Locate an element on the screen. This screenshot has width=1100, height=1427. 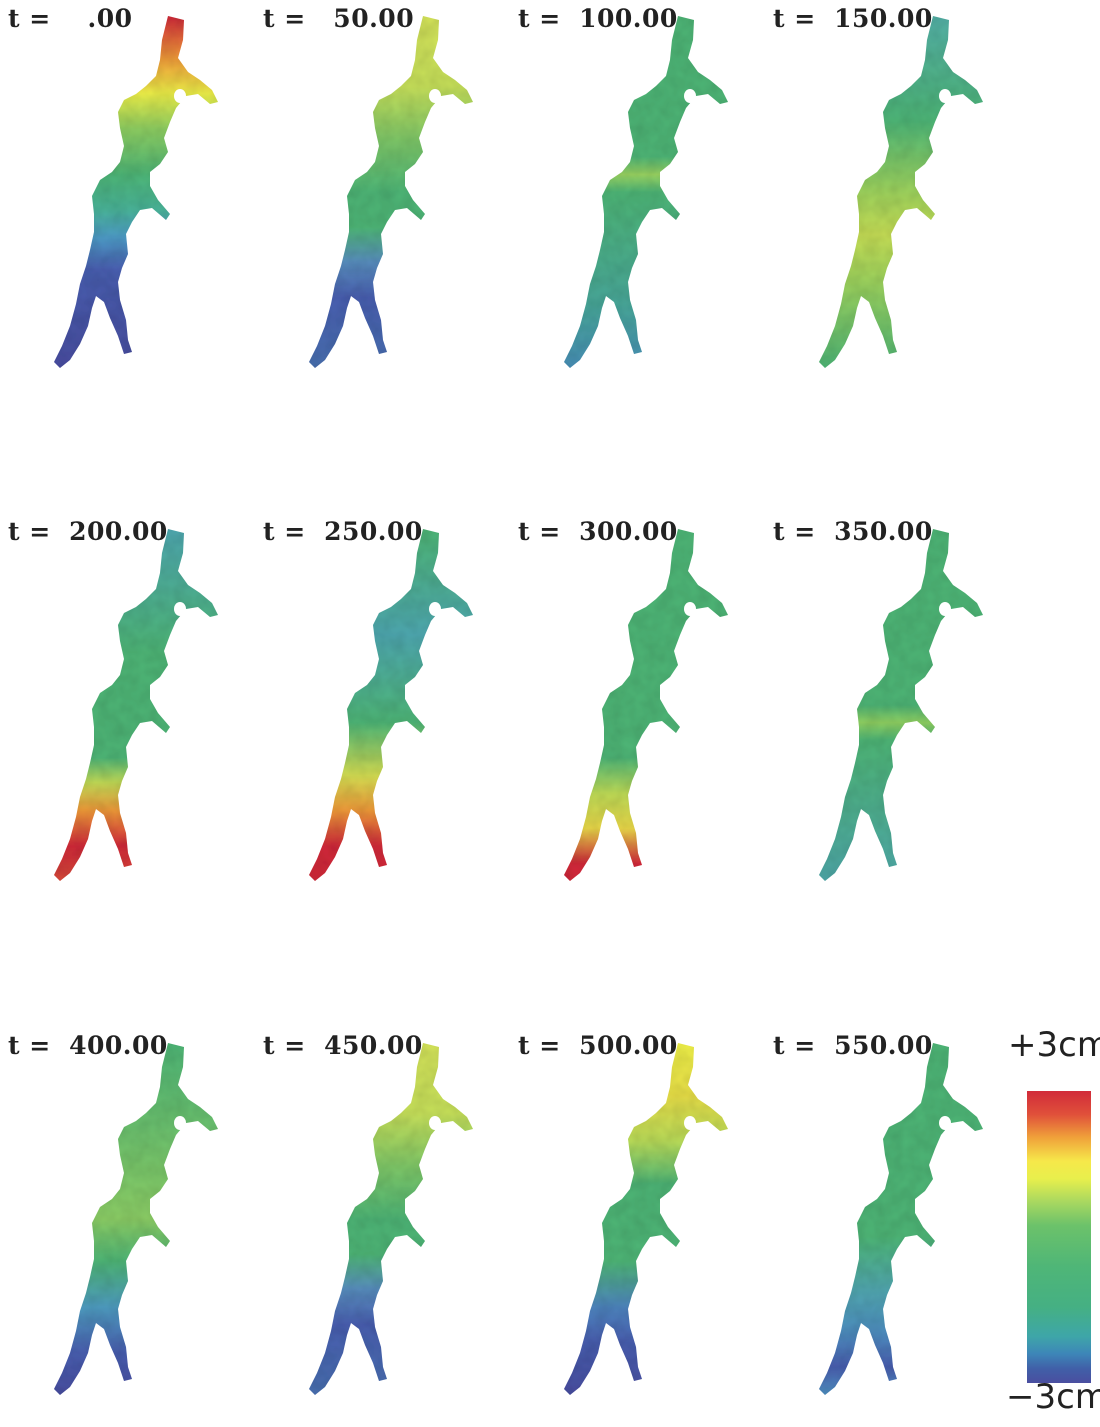
time-label: t = 500.00 is located at coordinates (598, 1045).